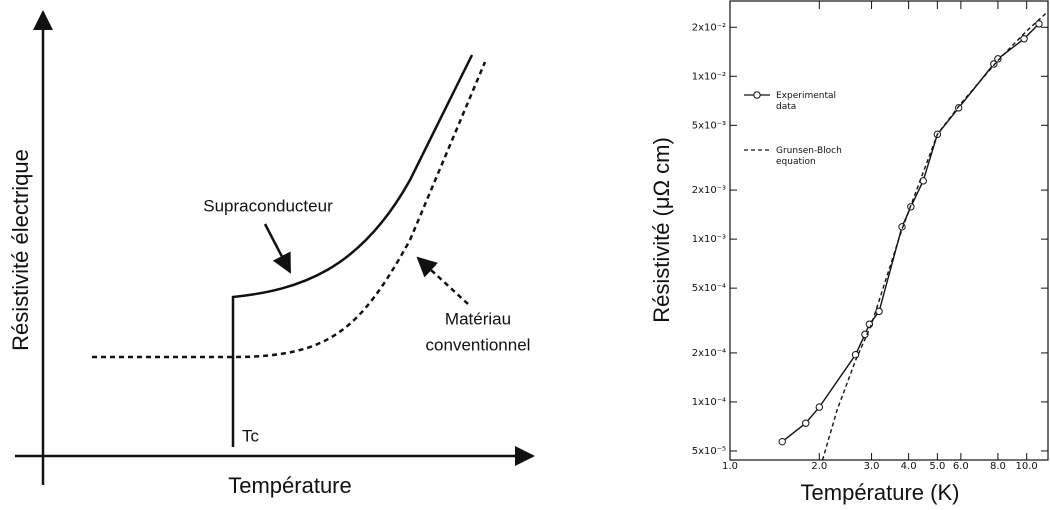 This screenshot has width=1050, height=510. Describe the element at coordinates (661, 230) in the screenshot. I see `y-label: Résistivité (μΩ cm)` at that location.